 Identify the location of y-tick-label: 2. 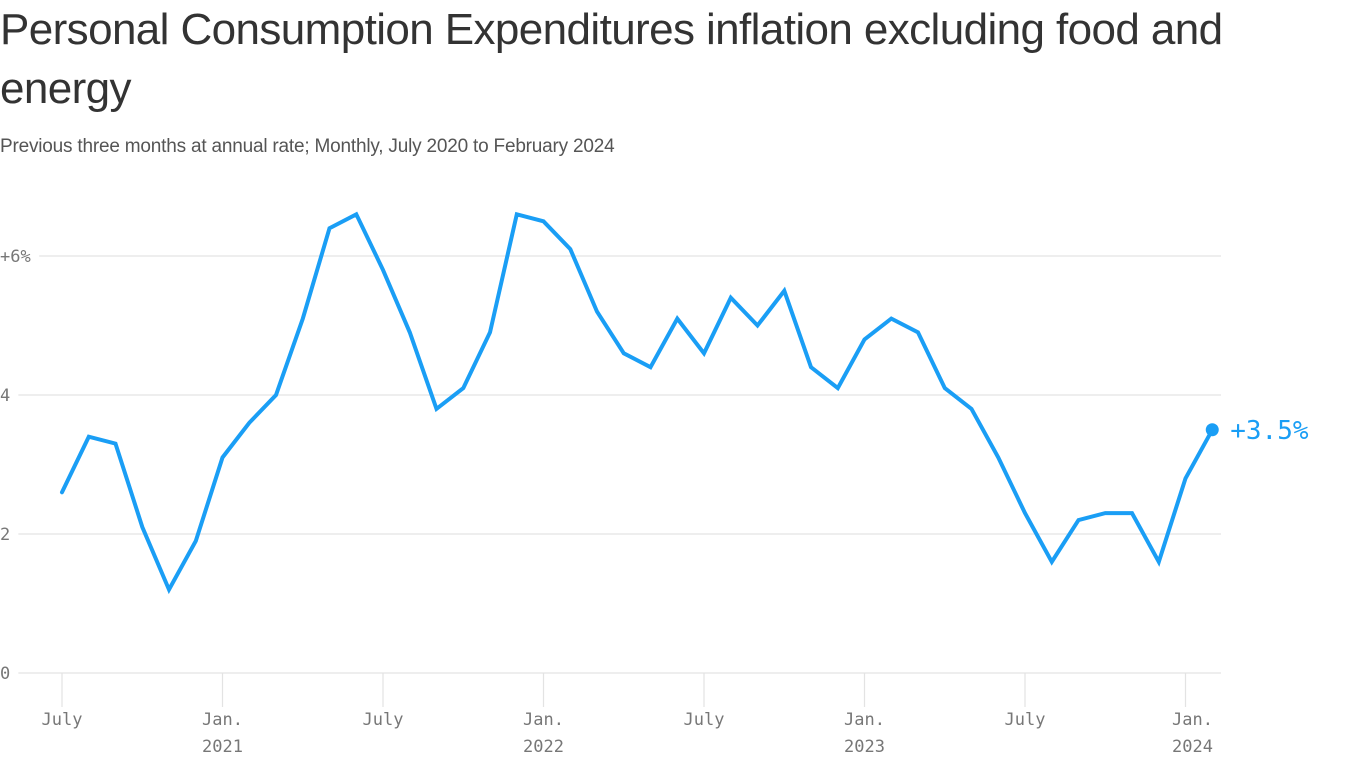
(5, 535).